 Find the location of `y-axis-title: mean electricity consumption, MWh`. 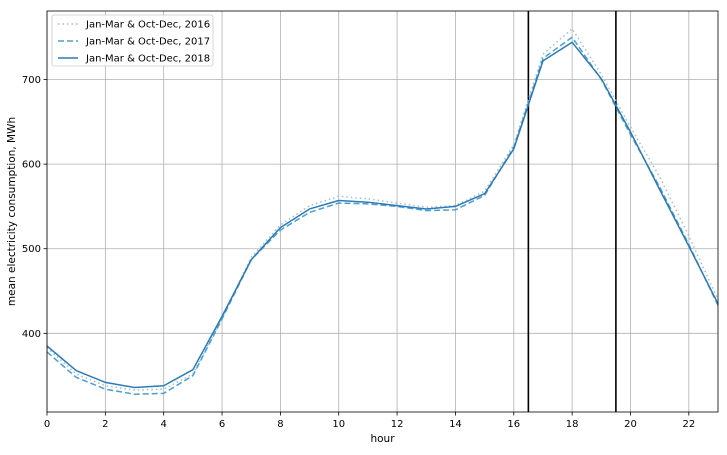

y-axis-title: mean electricity consumption, MWh is located at coordinates (12, 211).